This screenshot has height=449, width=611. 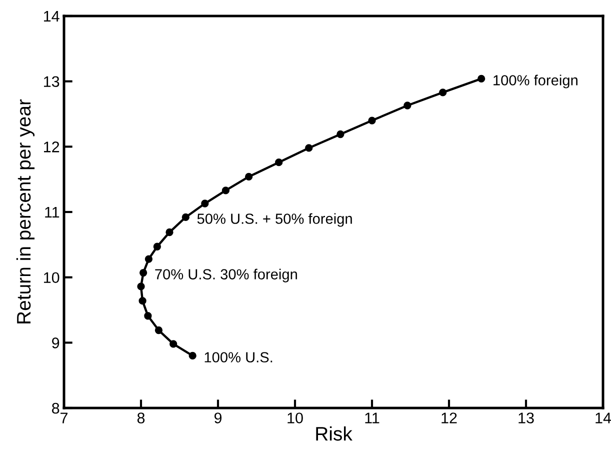 I want to click on x-tick-label: 12, so click(x=449, y=418).